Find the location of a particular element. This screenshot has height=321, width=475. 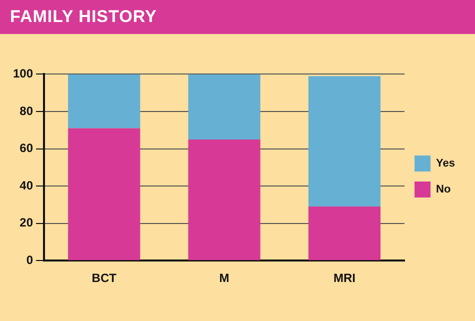

y-tick-label: 40 is located at coordinates (27, 185).